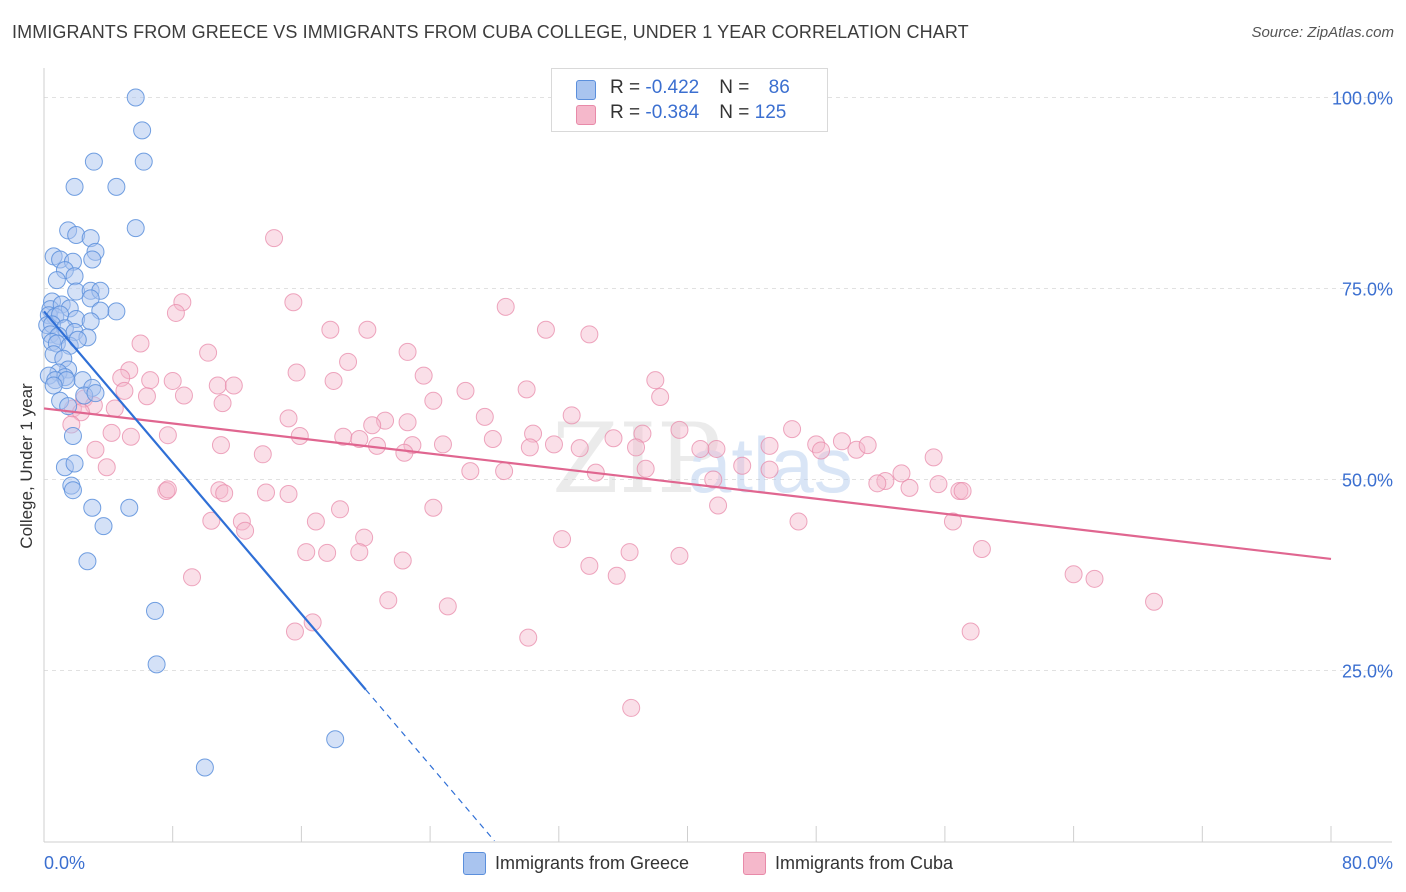 Image resolution: width=1406 pixels, height=892 pixels. Describe the element at coordinates (1367, 863) in the screenshot. I see `x-tick-label-max: 80.0%` at that location.